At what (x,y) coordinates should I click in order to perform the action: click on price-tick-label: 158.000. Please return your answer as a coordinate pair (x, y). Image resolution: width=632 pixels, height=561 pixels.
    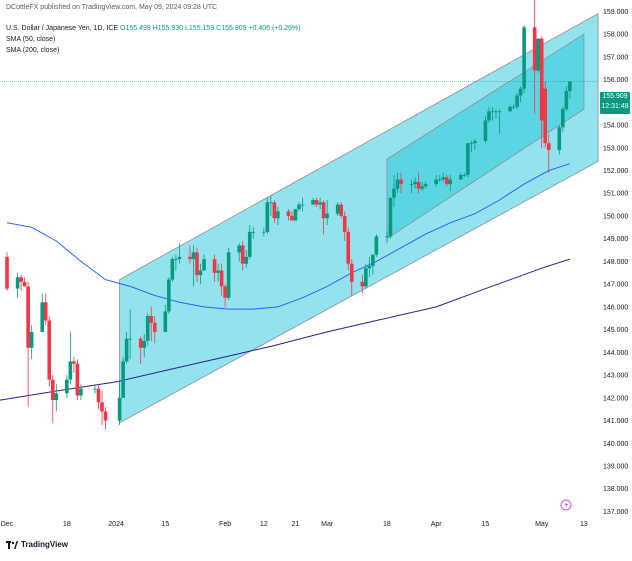
    Looking at the image, I should click on (615, 35).